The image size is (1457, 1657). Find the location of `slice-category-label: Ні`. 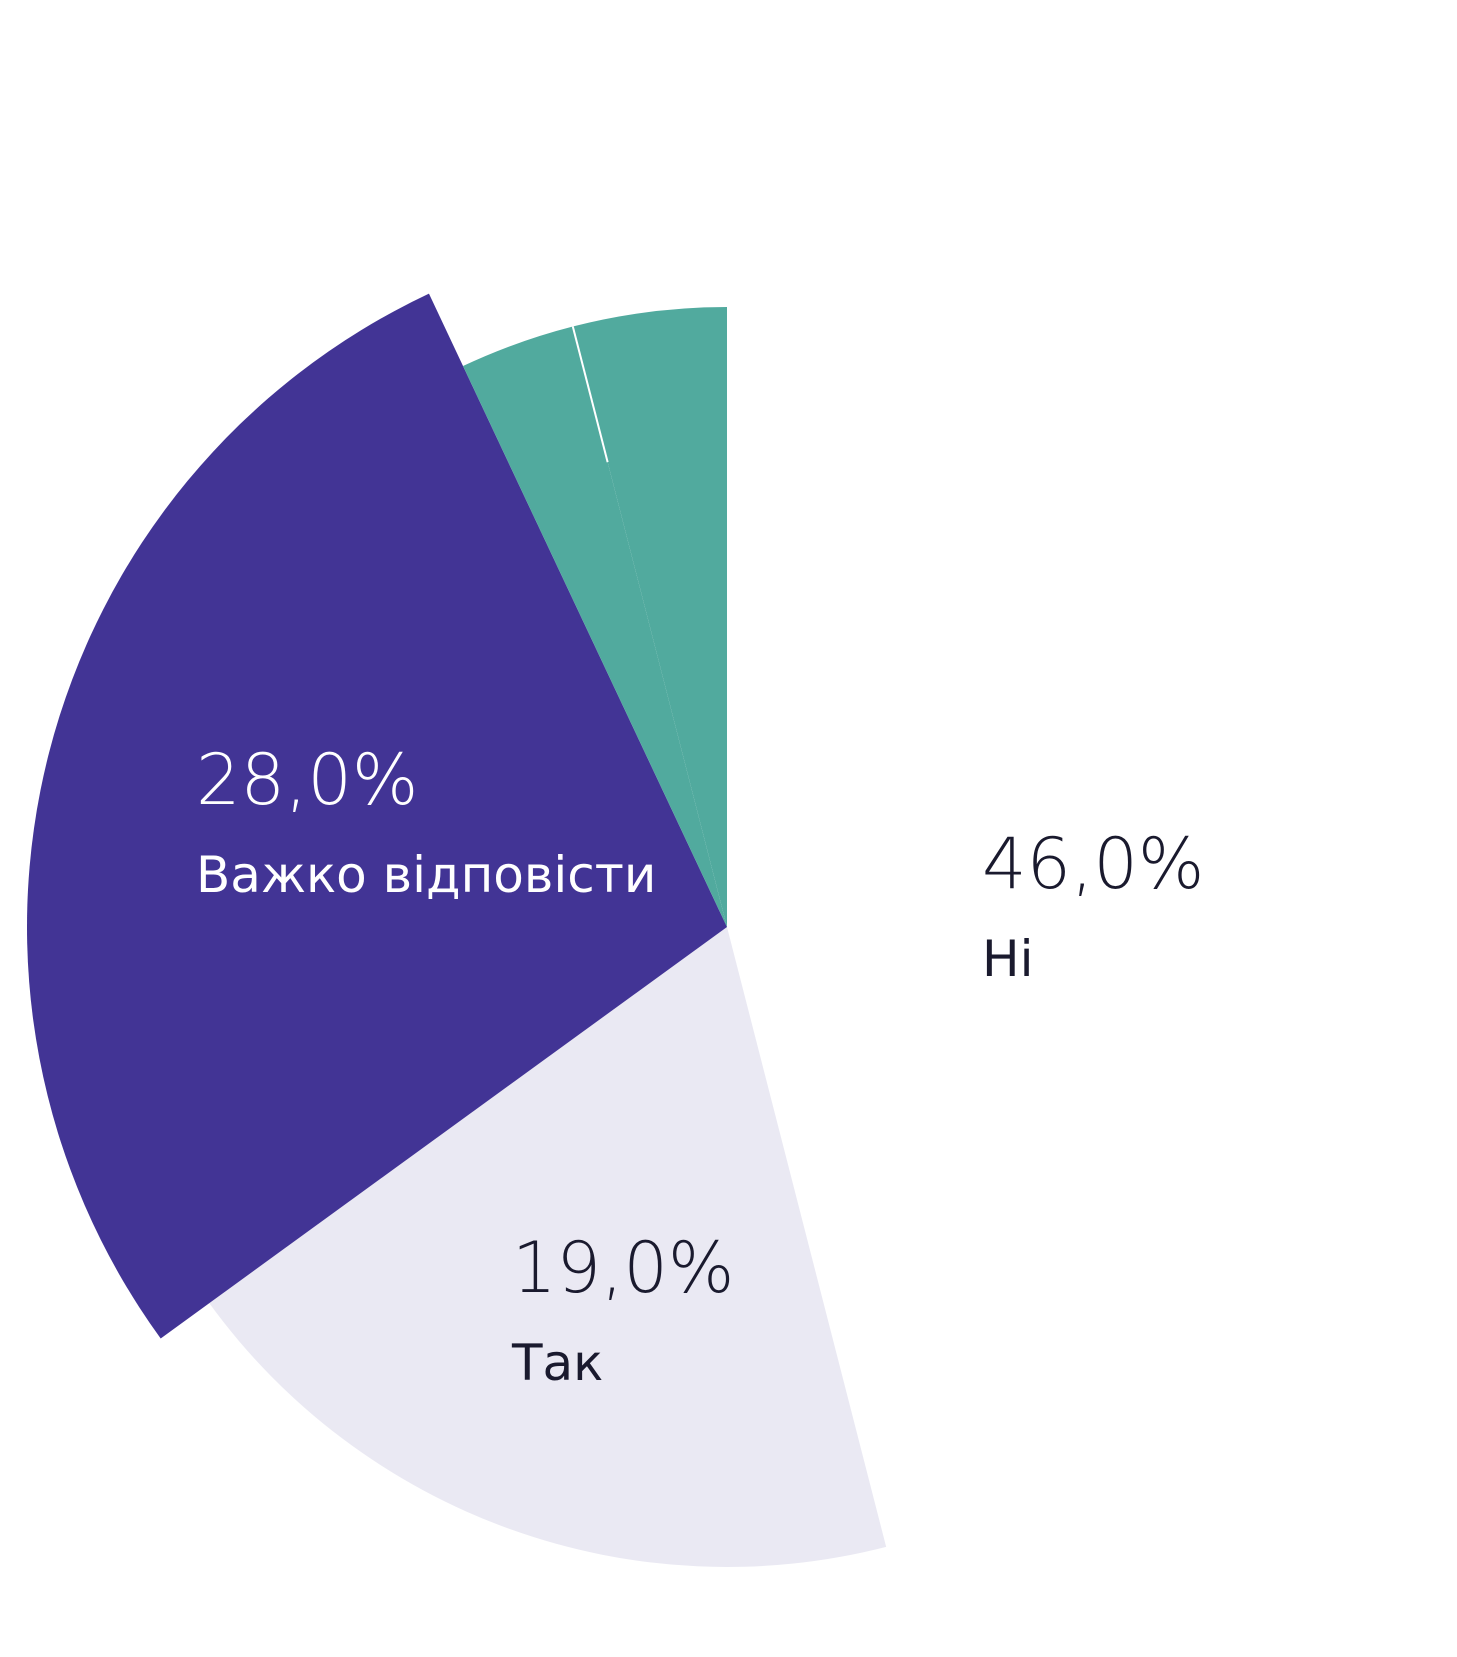

slice-category-label: Ні is located at coordinates (1008, 959).